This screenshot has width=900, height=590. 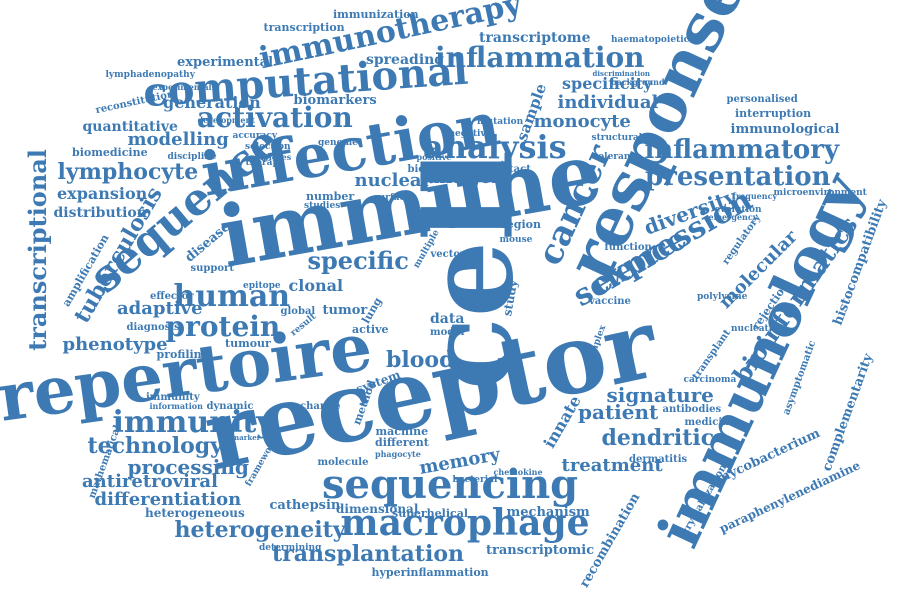 I want to click on word-116: support, so click(x=212, y=268).